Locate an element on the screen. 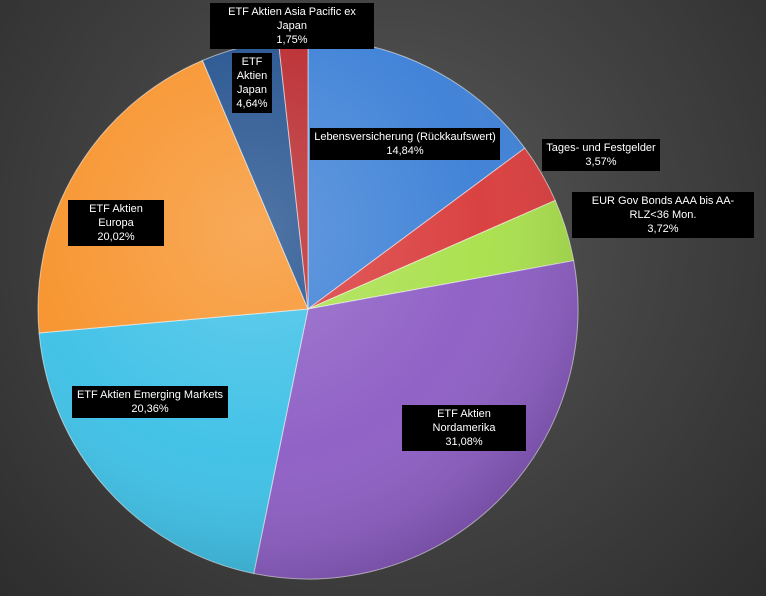  label-emerging-markets: ETF Aktien Emerging Markets 20,36% is located at coordinates (150, 402).